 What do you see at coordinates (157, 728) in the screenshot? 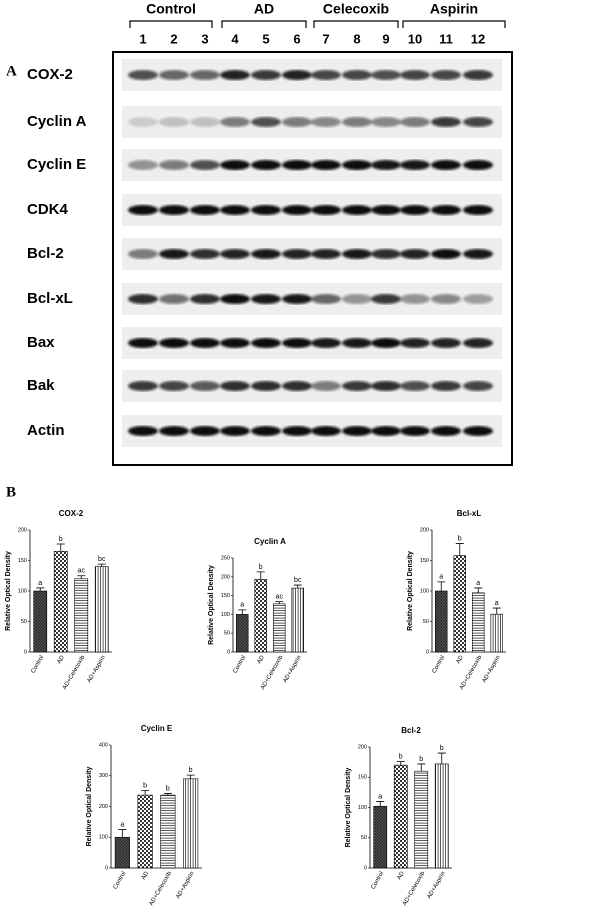
I see `chart-title: Cyclin E` at bounding box center [157, 728].